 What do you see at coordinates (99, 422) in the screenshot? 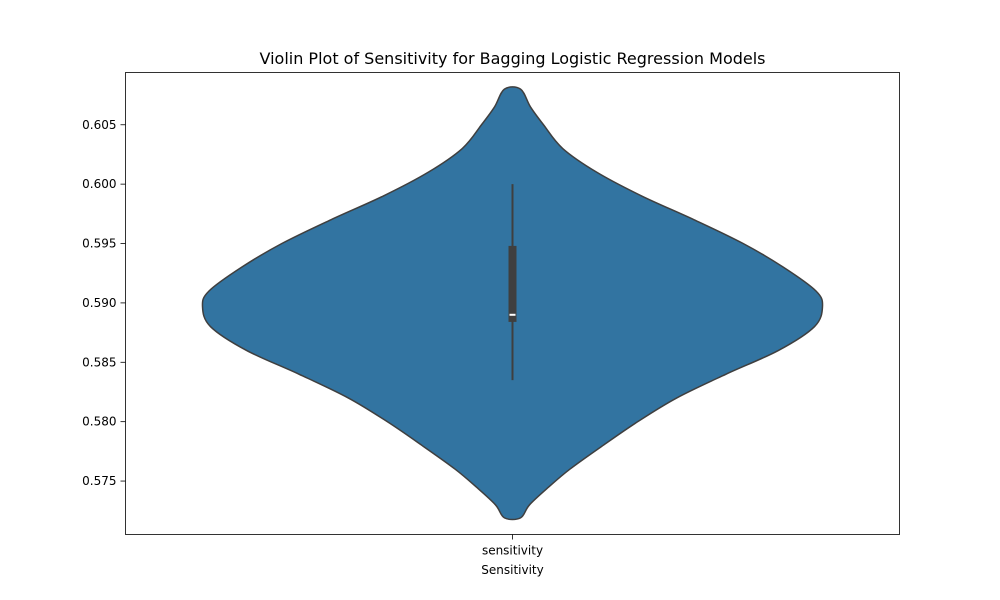
I see `y-tick-label: 0.580` at bounding box center [99, 422].